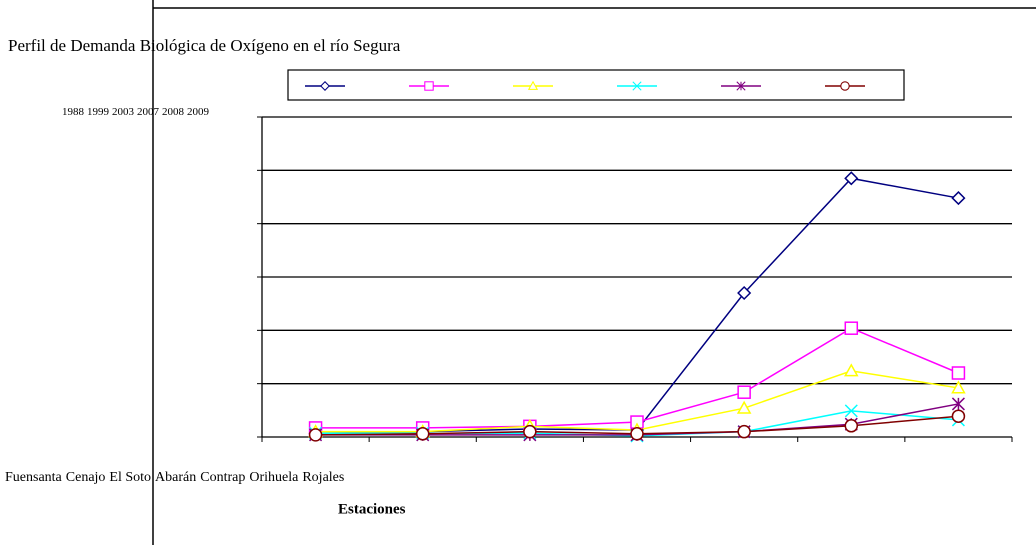 The width and height of the screenshot is (1036, 545). I want to click on legend-box, so click(596, 85).